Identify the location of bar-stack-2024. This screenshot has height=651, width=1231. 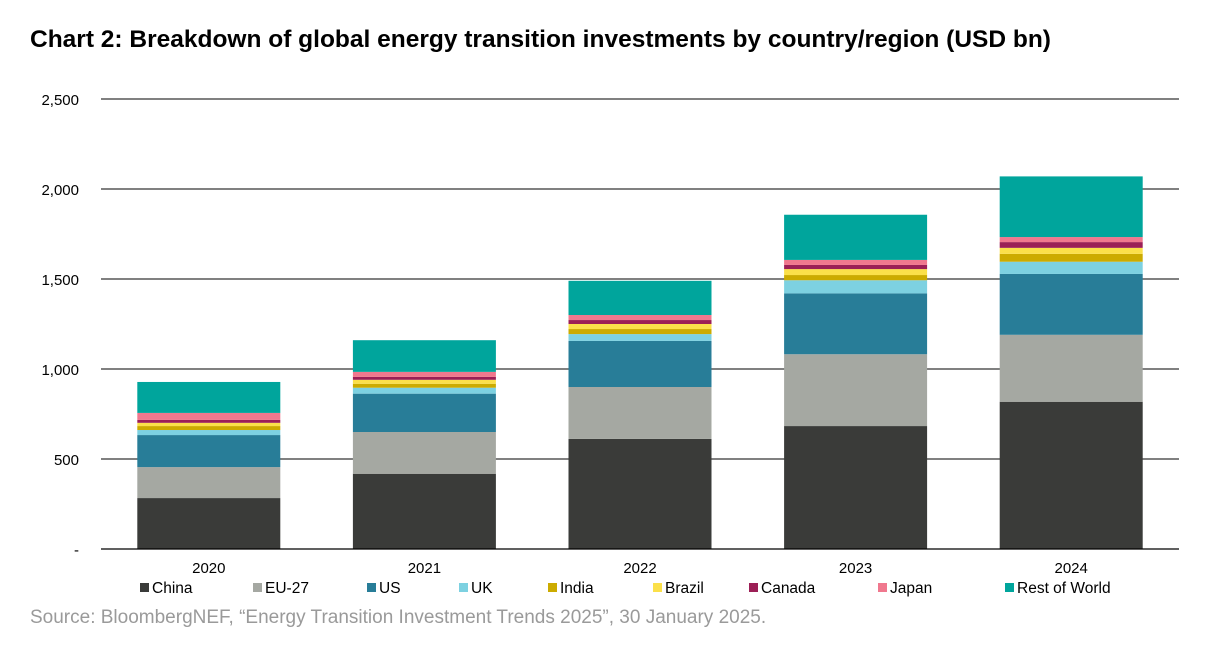
(1071, 362).